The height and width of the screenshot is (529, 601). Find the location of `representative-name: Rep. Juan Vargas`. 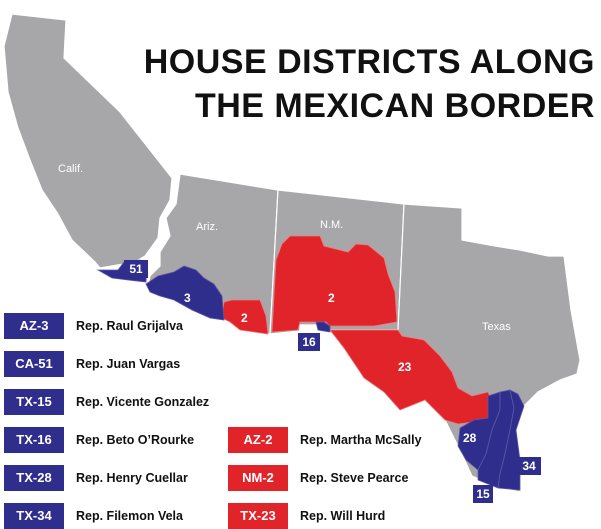

representative-name: Rep. Juan Vargas is located at coordinates (128, 364).